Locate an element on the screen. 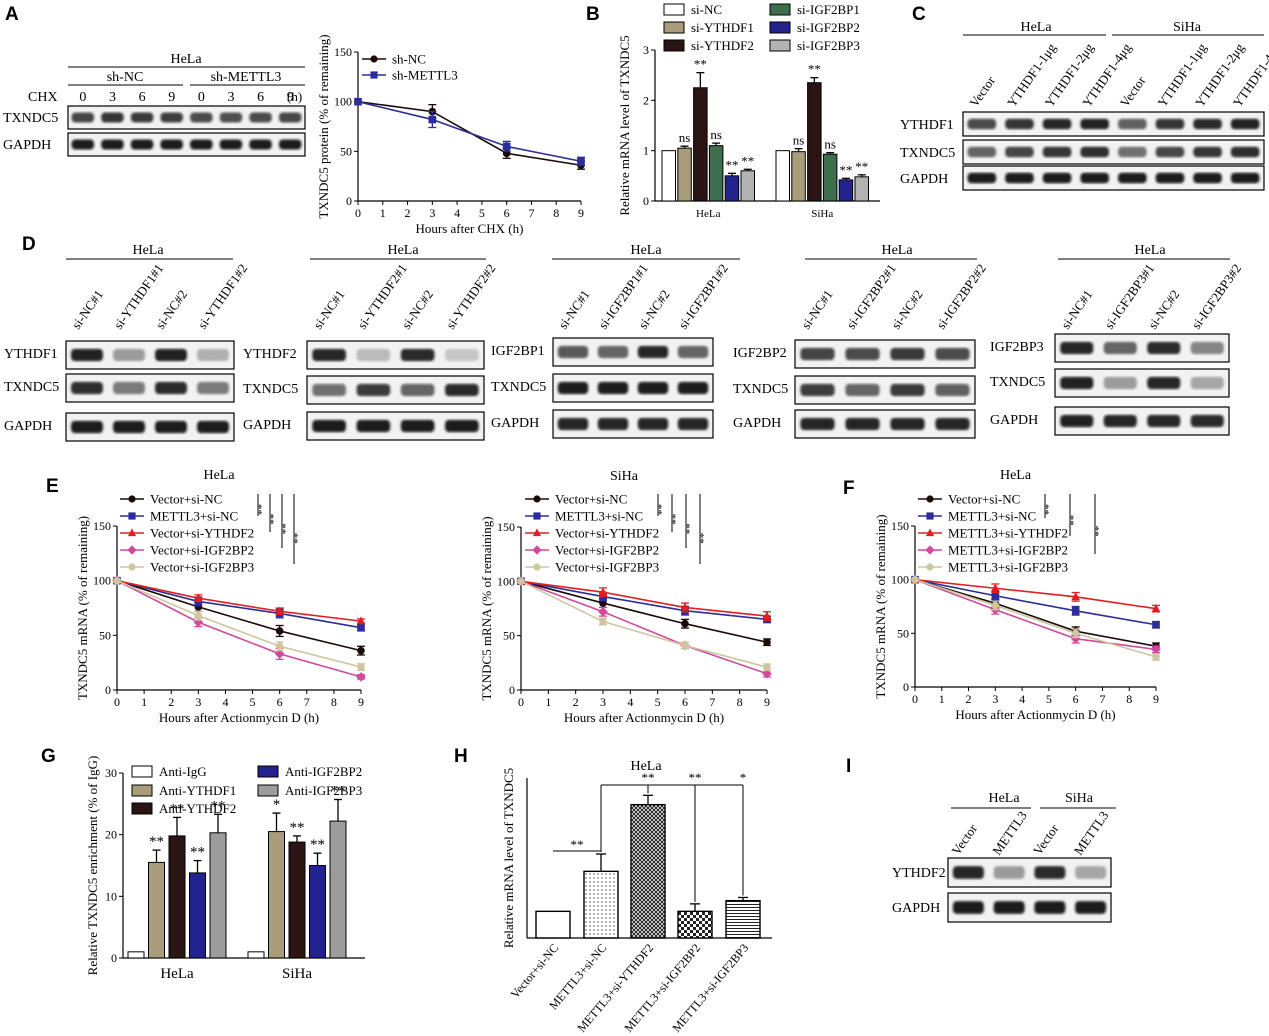 The image size is (1269, 1036). lane-label: Vector is located at coordinates (982, 91).